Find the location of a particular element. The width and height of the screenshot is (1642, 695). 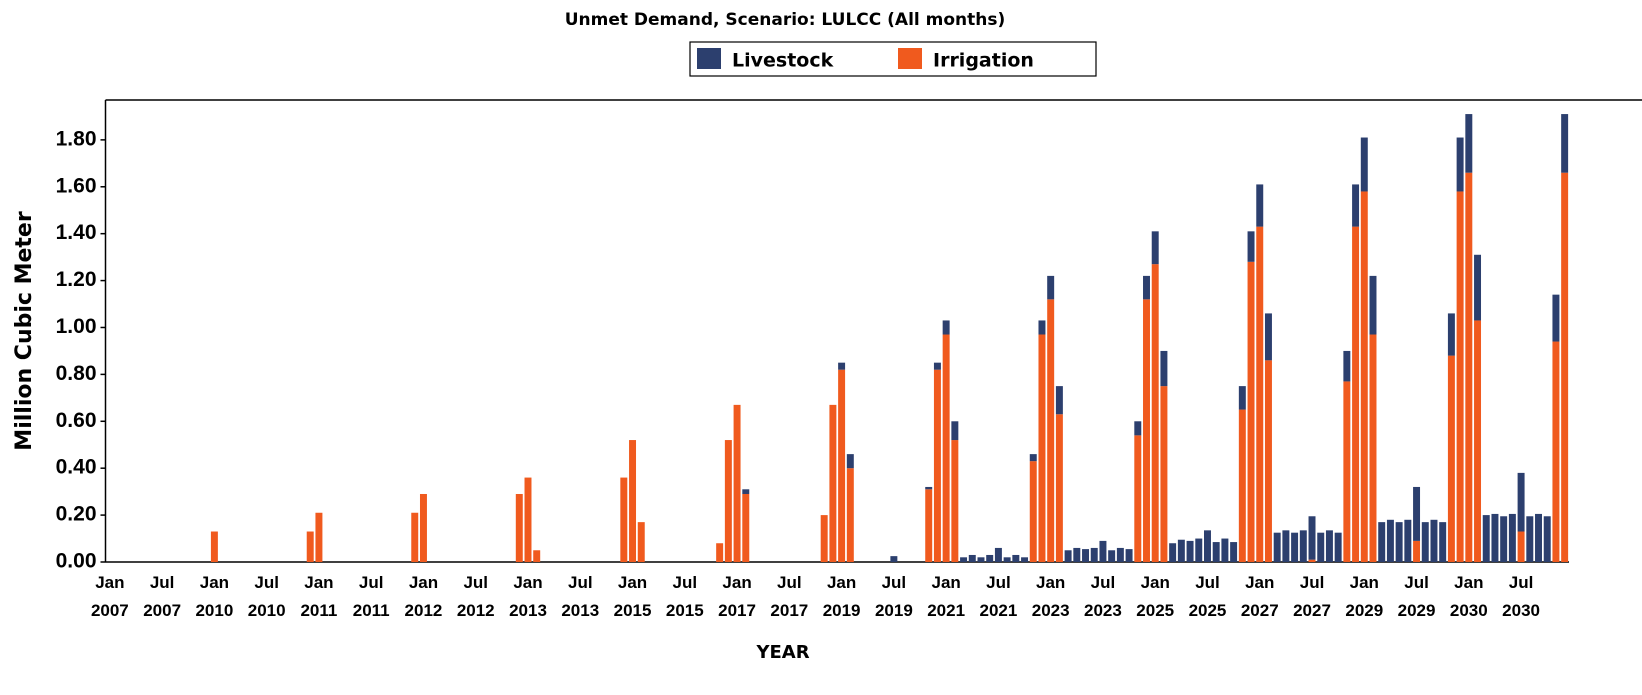

x-axis-title: YEAR is located at coordinates (782, 652).